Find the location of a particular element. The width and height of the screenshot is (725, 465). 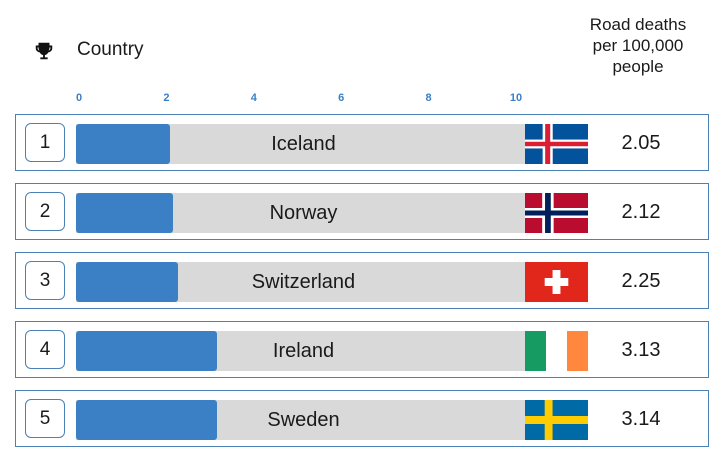

norway-flag-icon is located at coordinates (556, 213).